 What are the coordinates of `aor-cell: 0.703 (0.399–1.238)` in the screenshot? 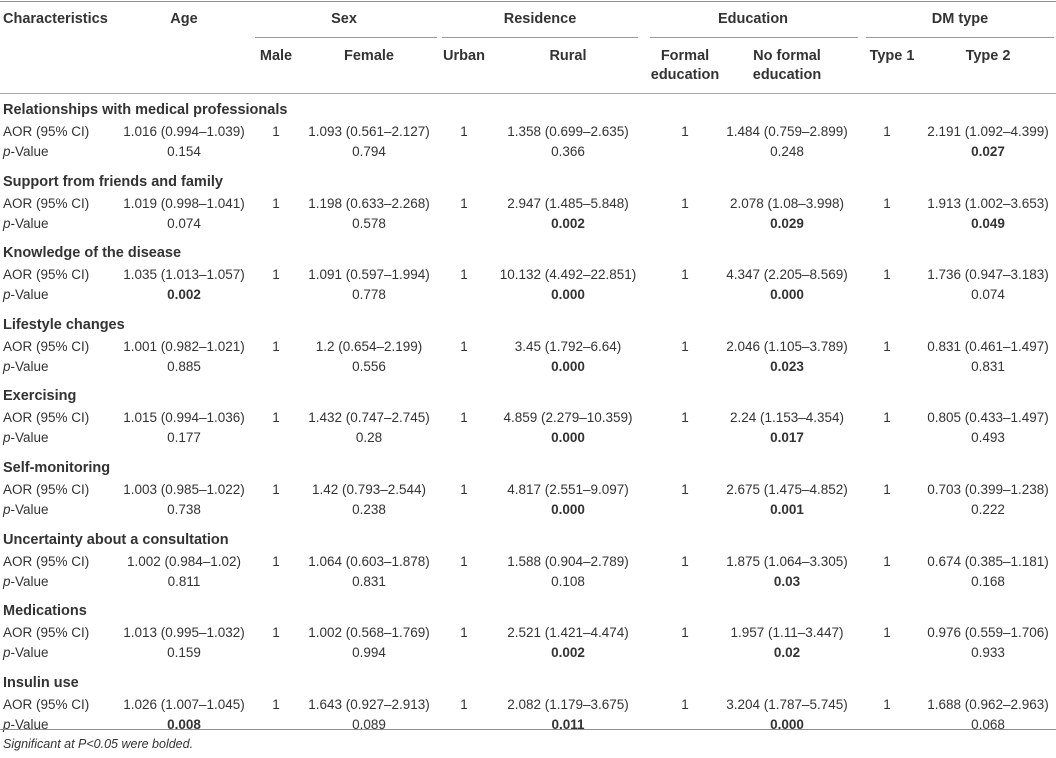 It's located at (988, 489).